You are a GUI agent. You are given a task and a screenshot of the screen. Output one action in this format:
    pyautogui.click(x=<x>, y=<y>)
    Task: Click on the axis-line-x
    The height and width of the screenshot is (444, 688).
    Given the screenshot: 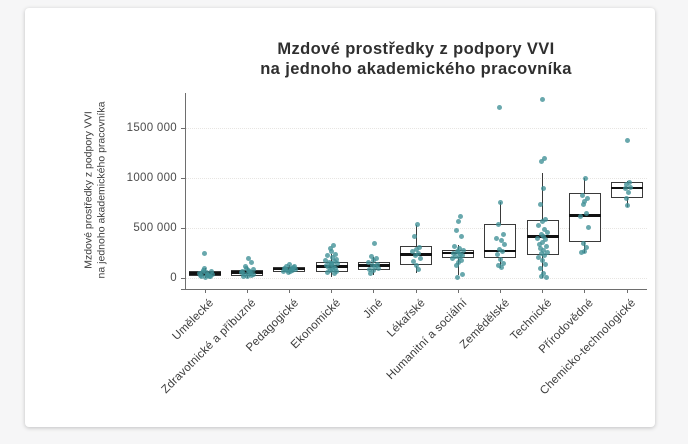 What is the action you would take?
    pyautogui.click(x=414, y=289)
    